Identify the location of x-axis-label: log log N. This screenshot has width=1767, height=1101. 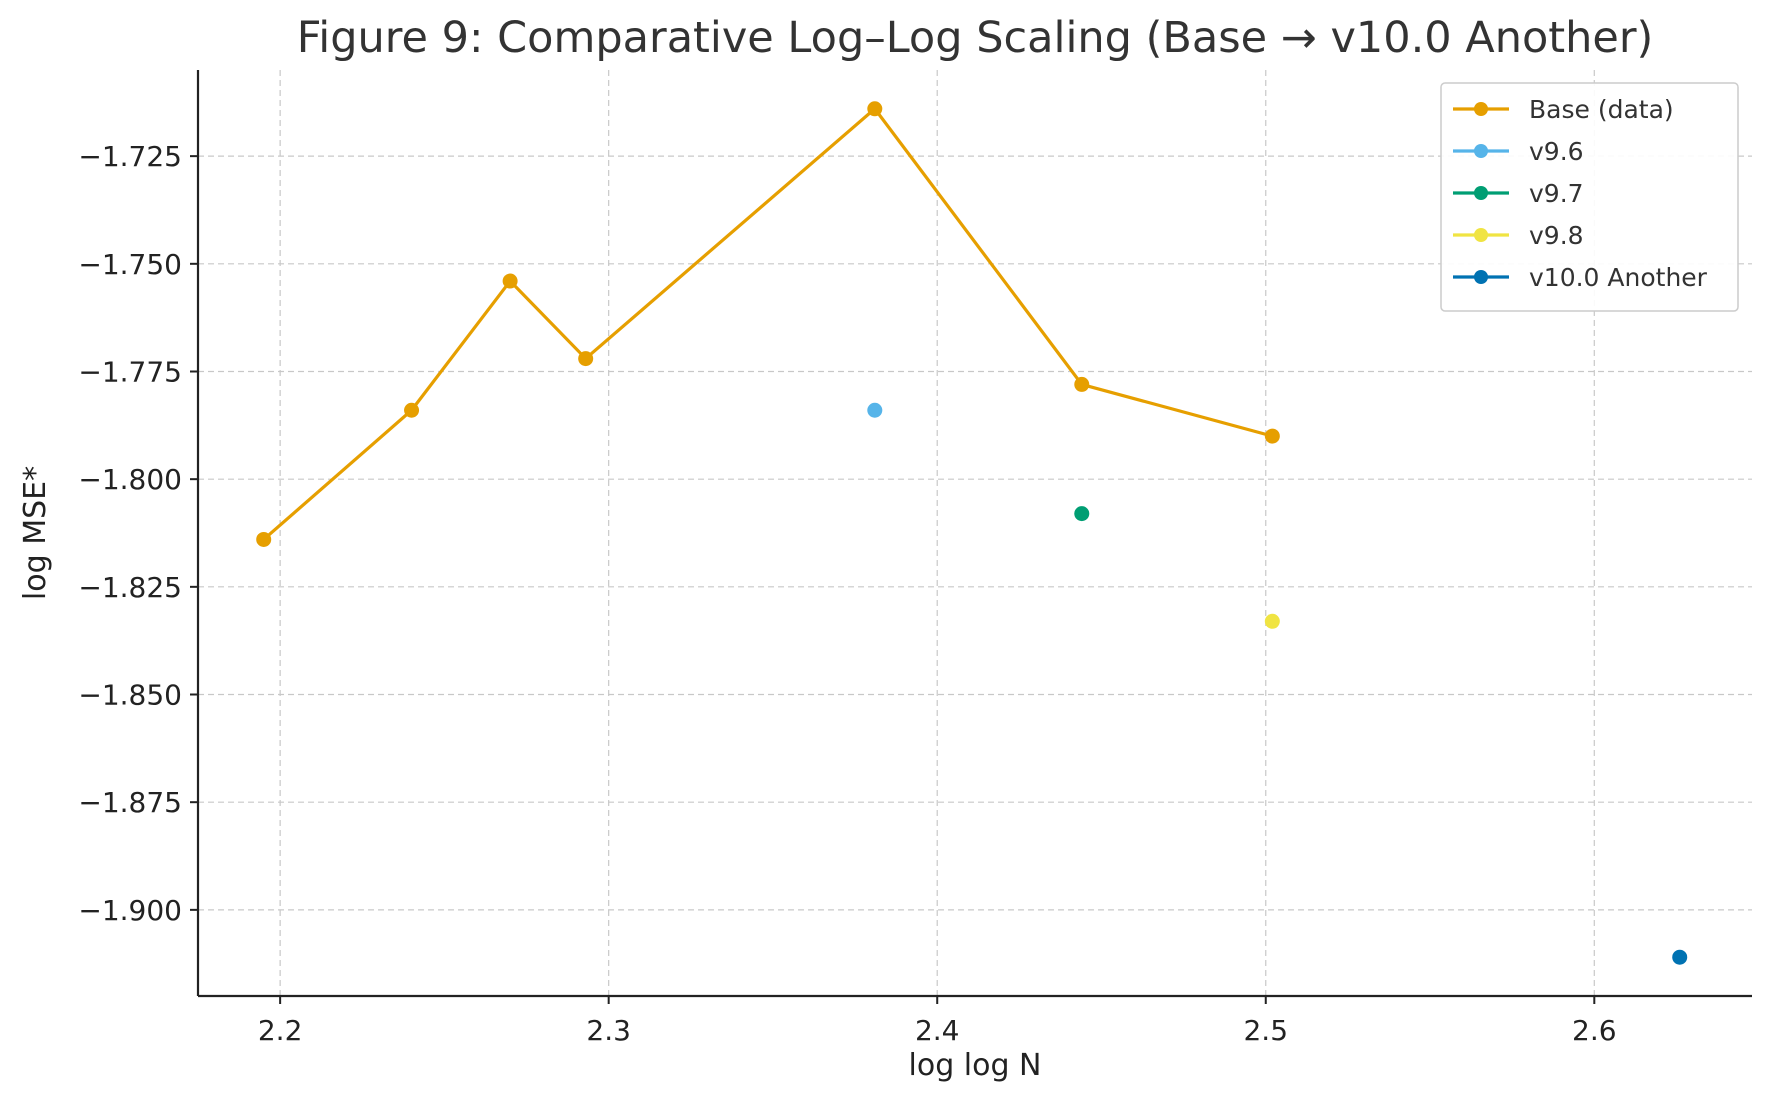
(975, 1065).